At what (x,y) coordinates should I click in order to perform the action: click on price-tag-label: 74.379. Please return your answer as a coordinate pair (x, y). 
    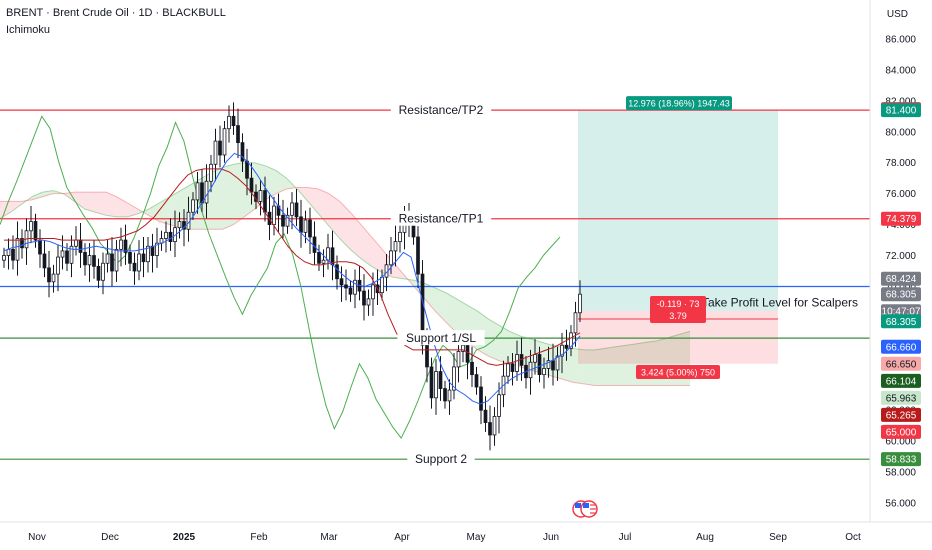
    Looking at the image, I should click on (901, 219).